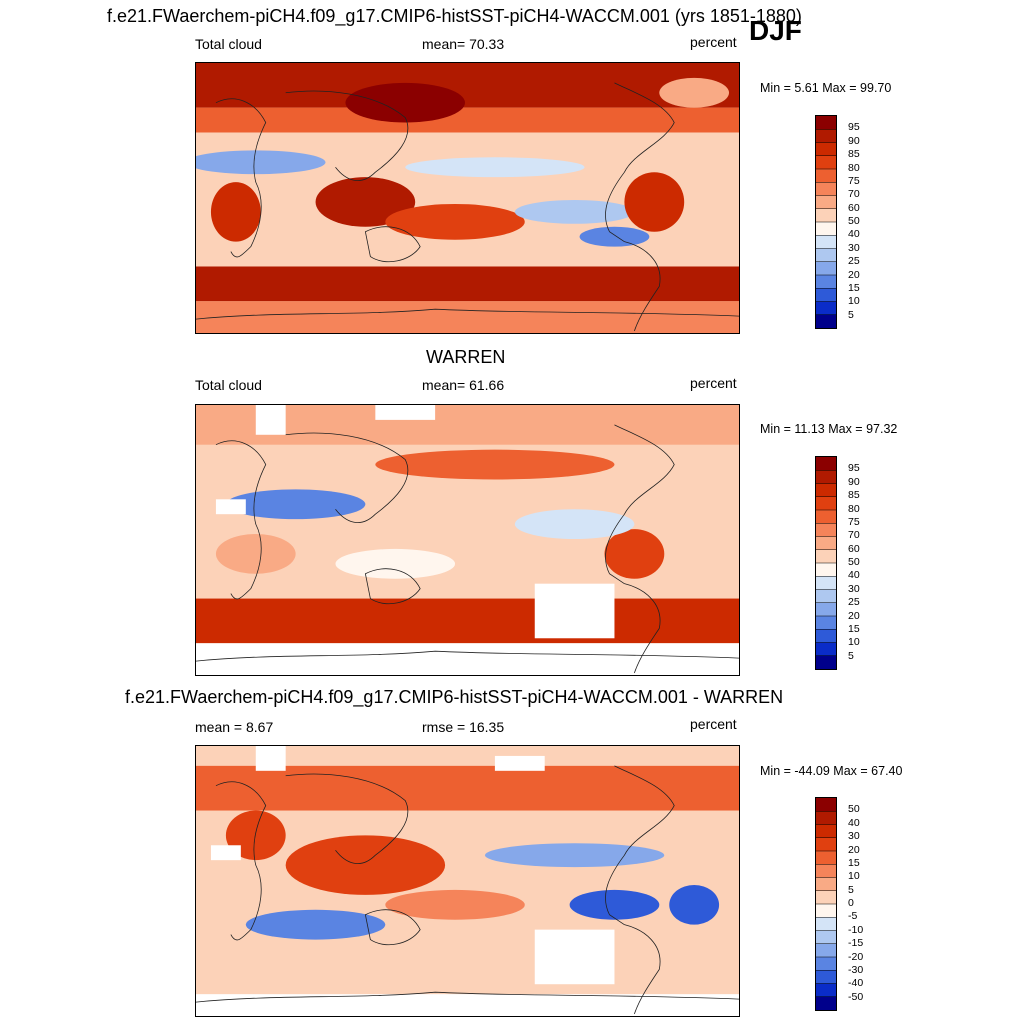  What do you see at coordinates (856, 996) in the screenshot?
I see `panel3-colorbar-tick-label: -50` at bounding box center [856, 996].